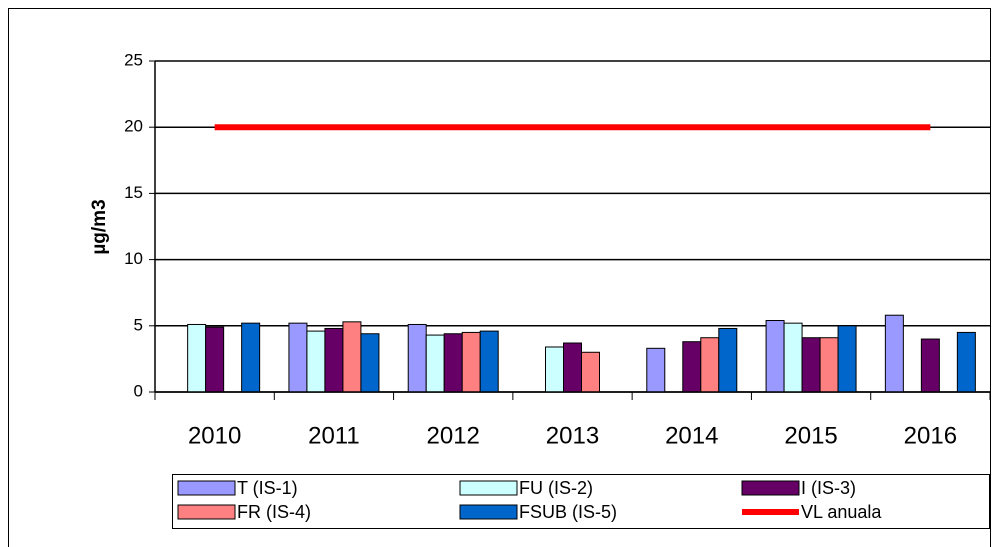  Describe the element at coordinates (133, 192) in the screenshot. I see `y-tick-label: 15` at that location.